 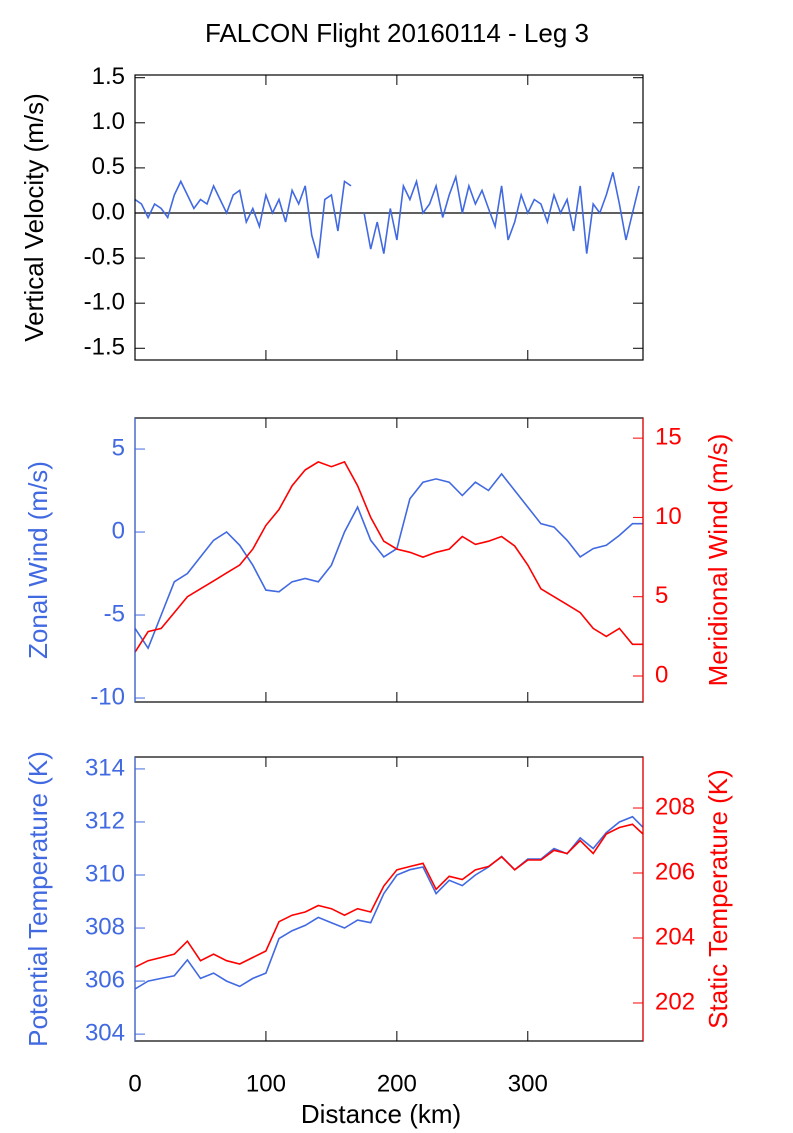 I want to click on y-tick-label: 306, so click(x=105, y=979).